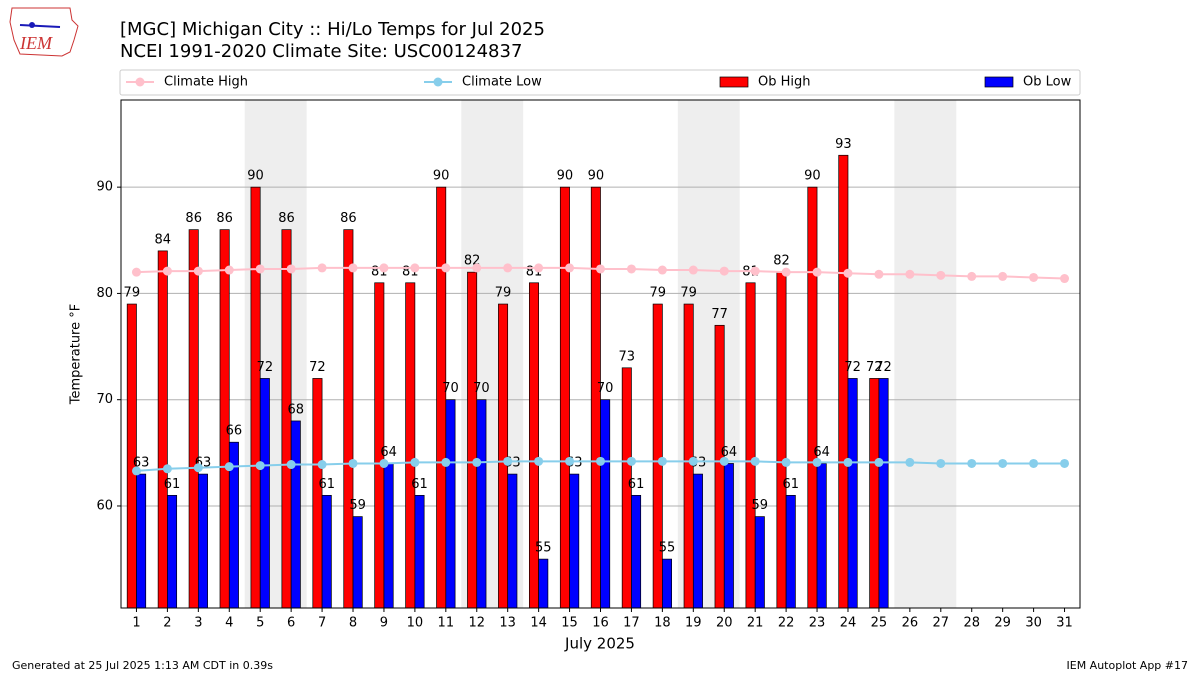 The width and height of the screenshot is (1200, 675). Describe the element at coordinates (596, 176) in the screenshot. I see `data-label: 90` at that location.